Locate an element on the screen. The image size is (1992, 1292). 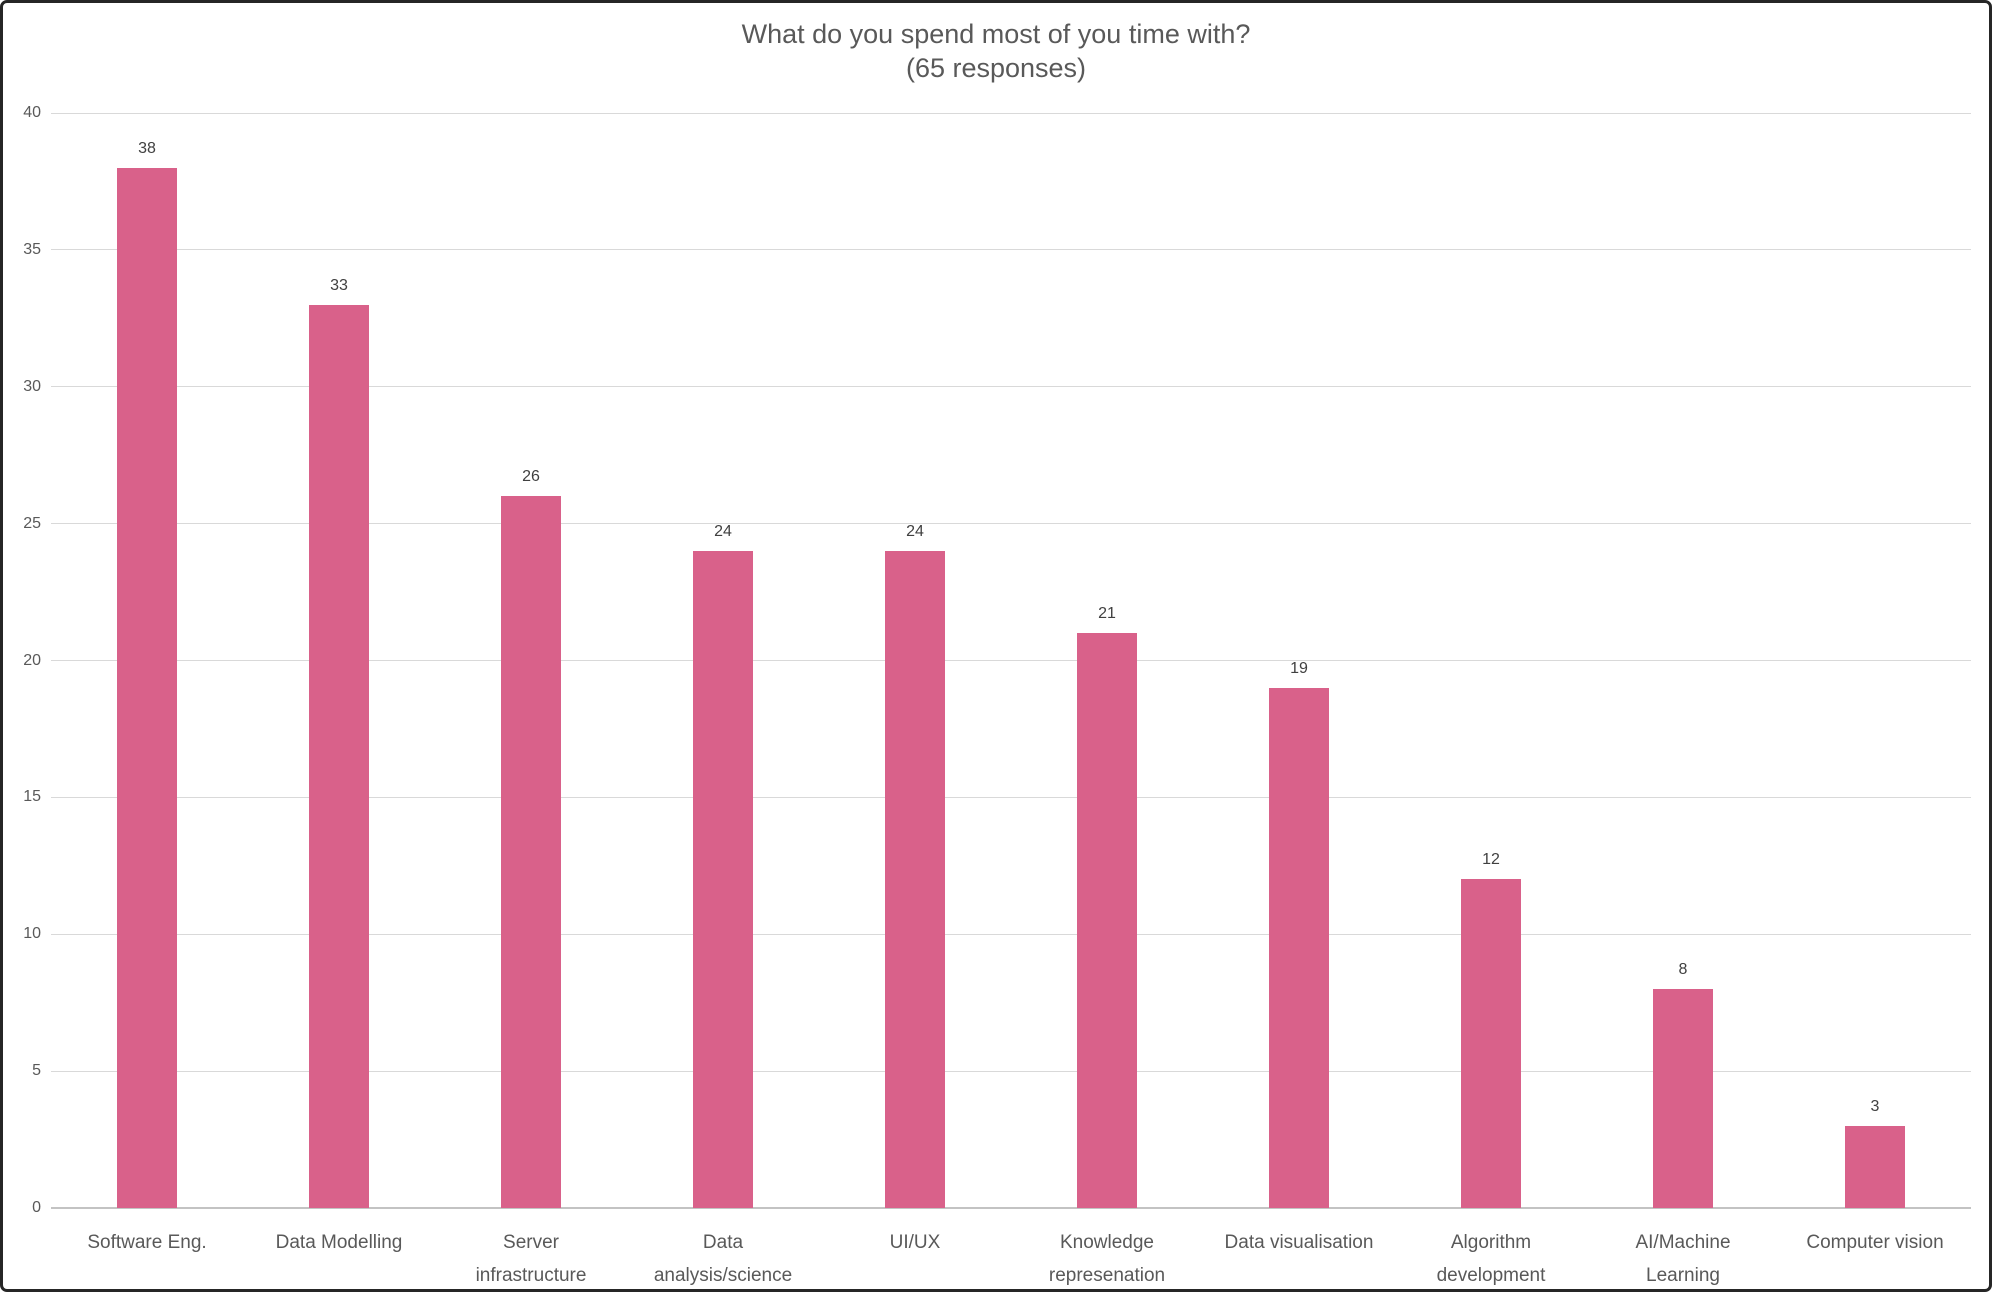
x-category-label: UI/UX is located at coordinates (915, 1242).